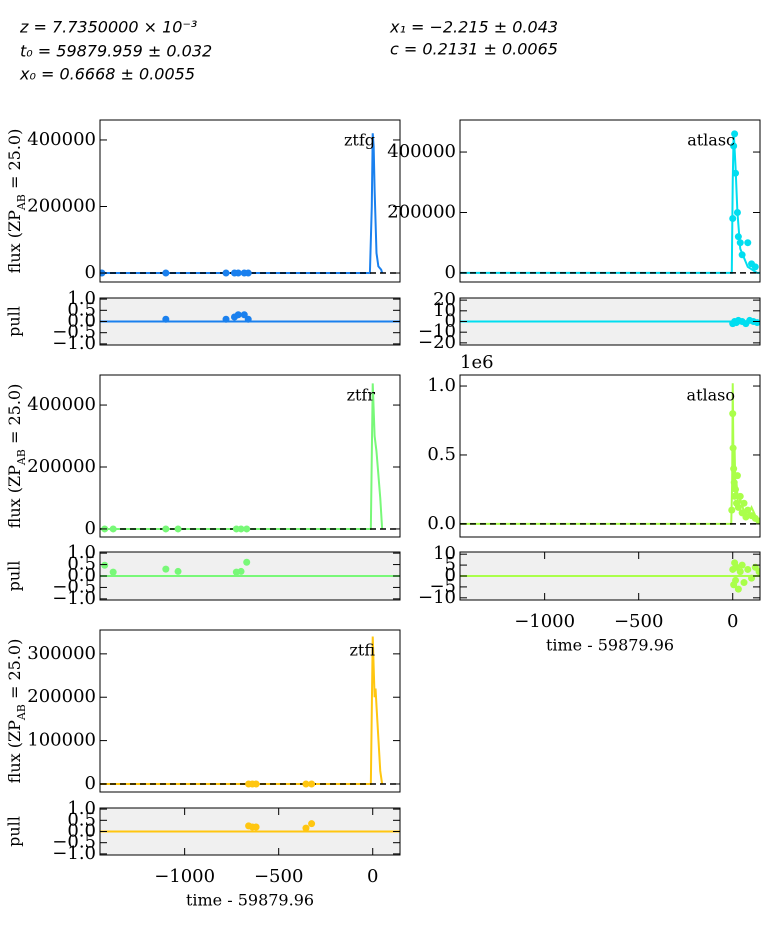  What do you see at coordinates (116, 51) in the screenshot?
I see `fit-param: t₀ = 59879.959 ± 0.032` at bounding box center [116, 51].